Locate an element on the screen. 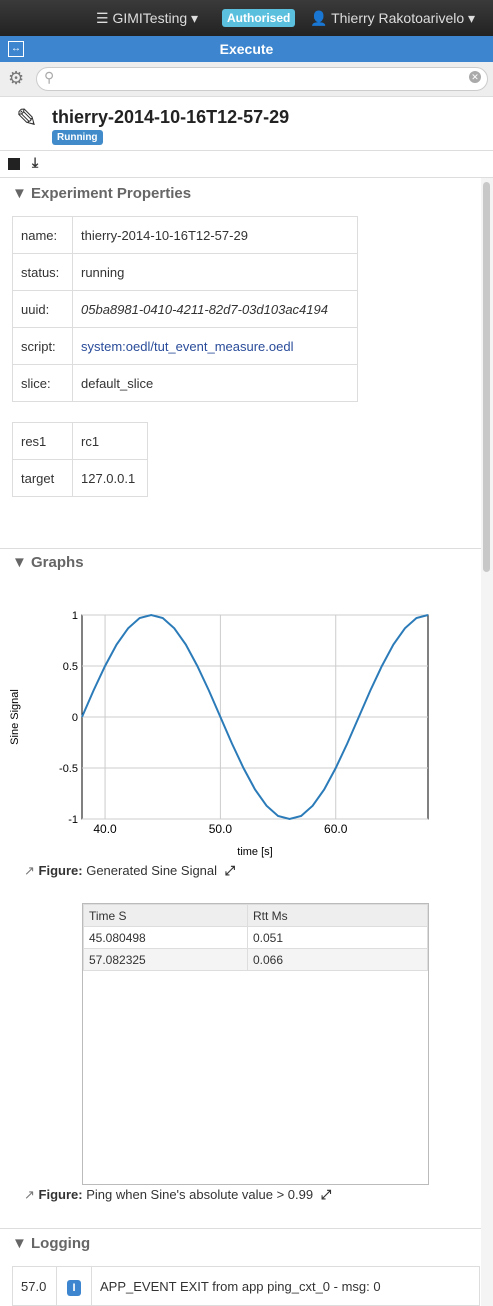  clear-icon: ✕ is located at coordinates (475, 77).